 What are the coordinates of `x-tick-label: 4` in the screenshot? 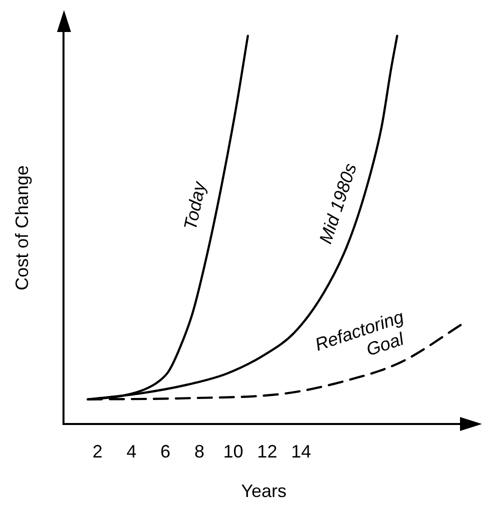 It's located at (131, 452).